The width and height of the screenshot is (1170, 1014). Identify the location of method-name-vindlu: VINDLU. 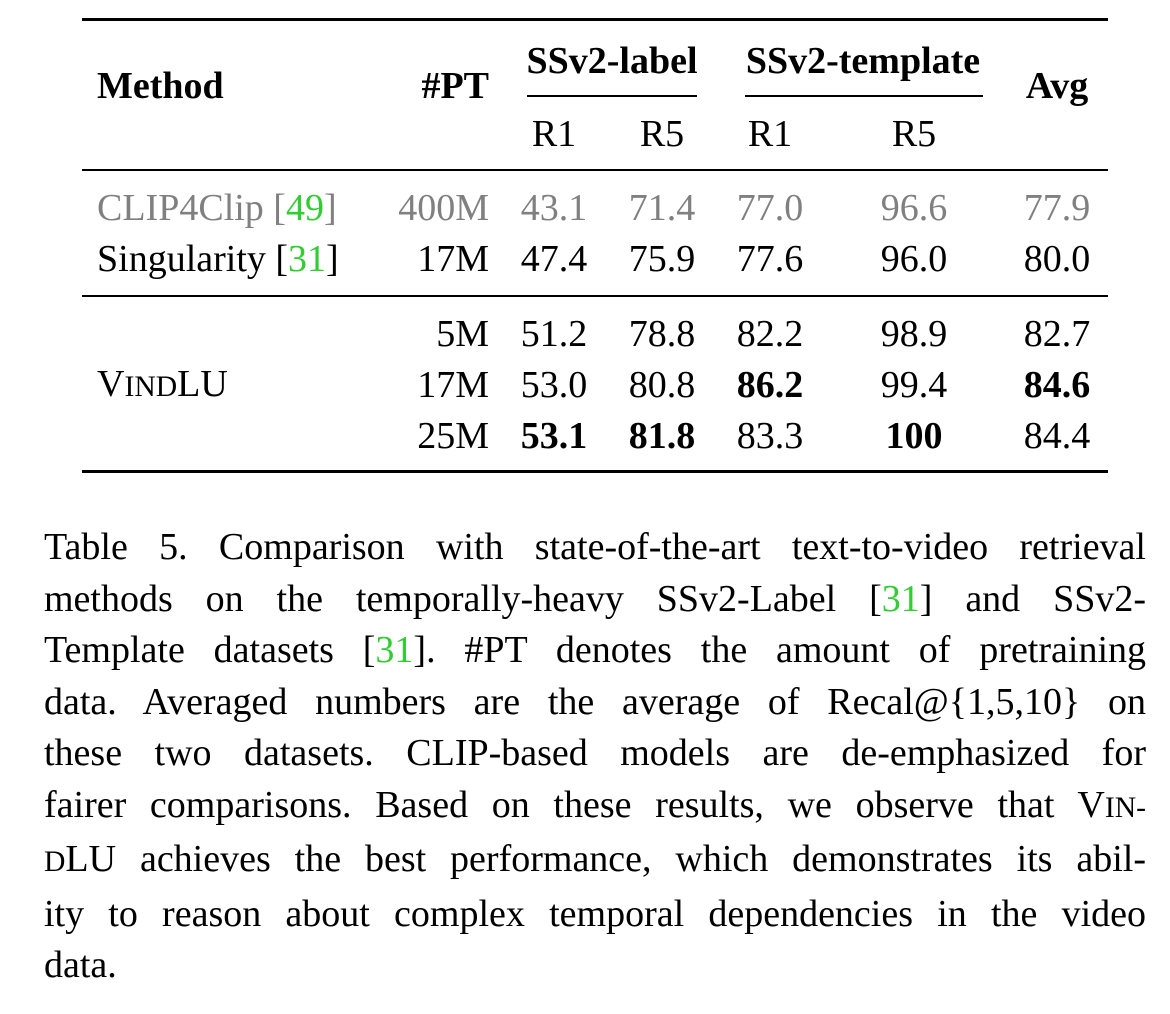
(162, 384).